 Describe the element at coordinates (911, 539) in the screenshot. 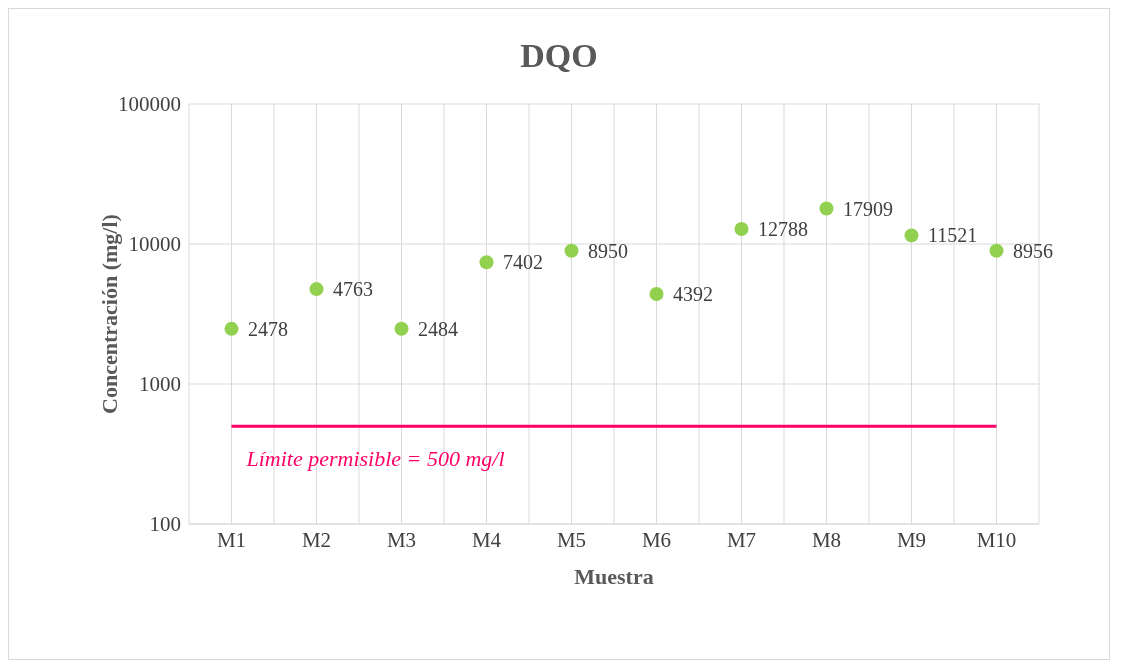

I see `x-tick-label: M9` at that location.